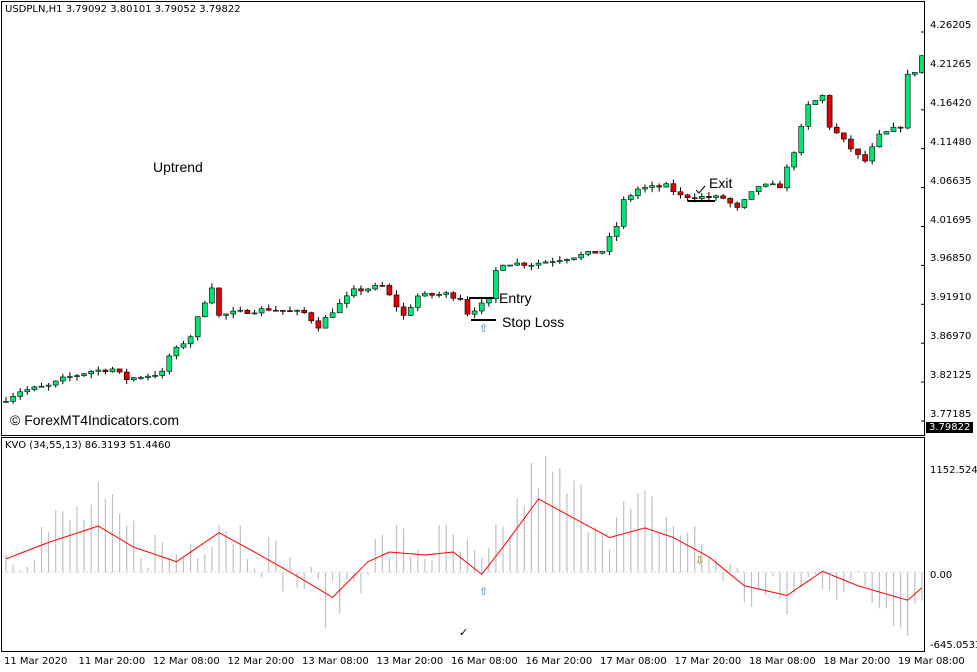 The height and width of the screenshot is (672, 977). I want to click on kvo-signal-line, so click(464, 549).